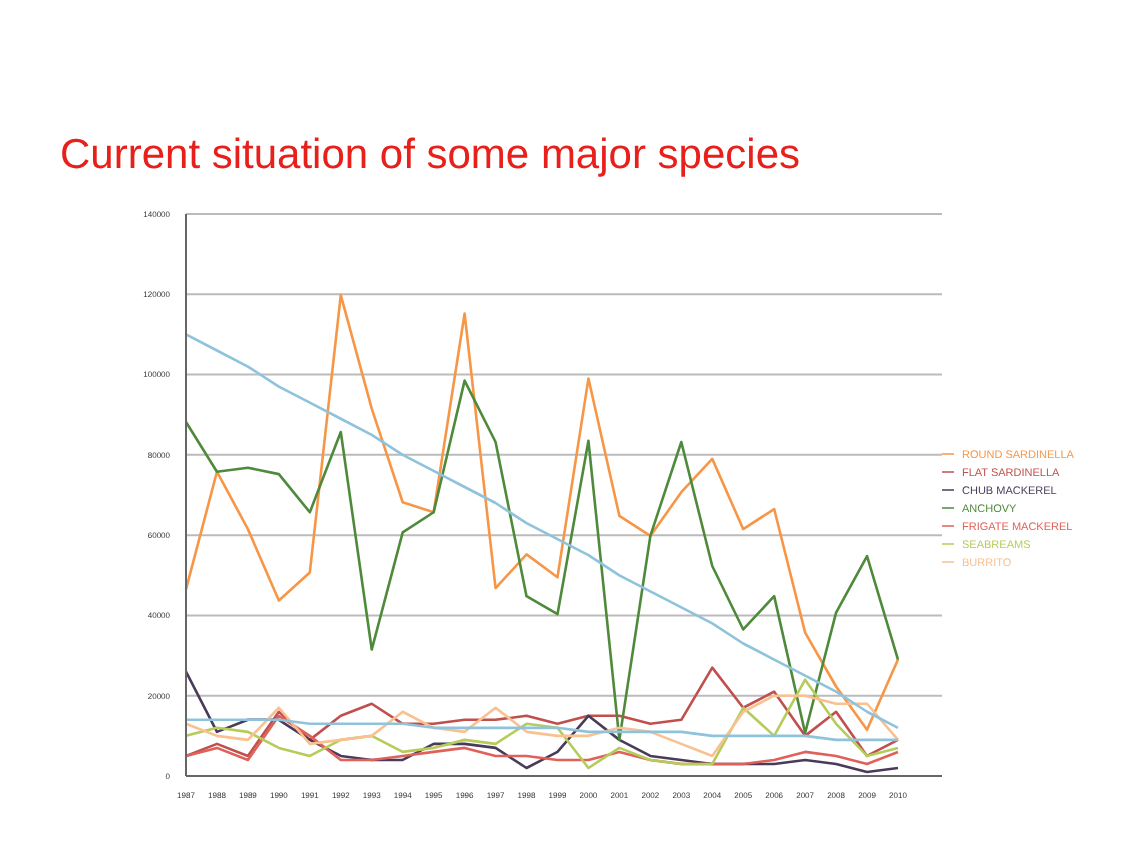 Image resolution: width=1128 pixels, height=868 pixels. I want to click on chart-title: Current situation of some major species, so click(430, 156).